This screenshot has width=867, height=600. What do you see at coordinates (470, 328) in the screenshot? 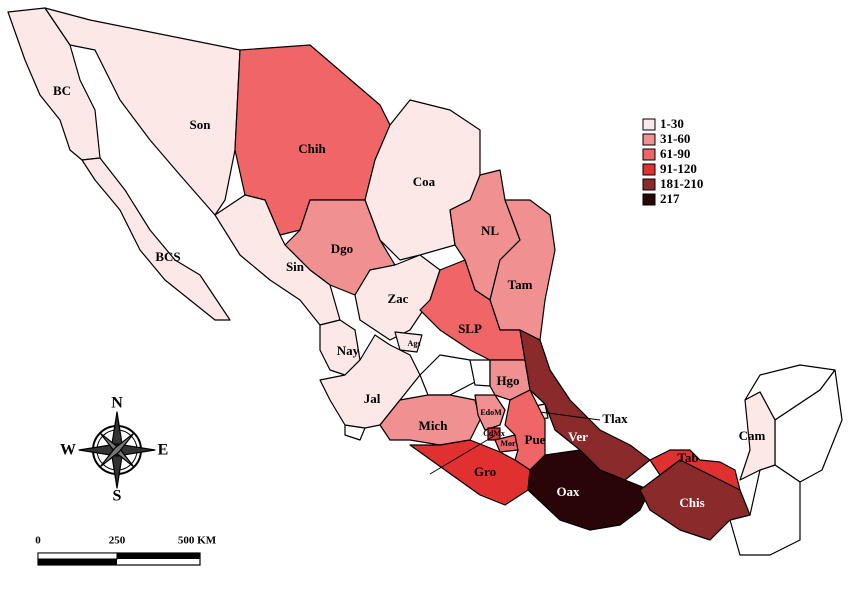
I see `state-label: SLP` at bounding box center [470, 328].